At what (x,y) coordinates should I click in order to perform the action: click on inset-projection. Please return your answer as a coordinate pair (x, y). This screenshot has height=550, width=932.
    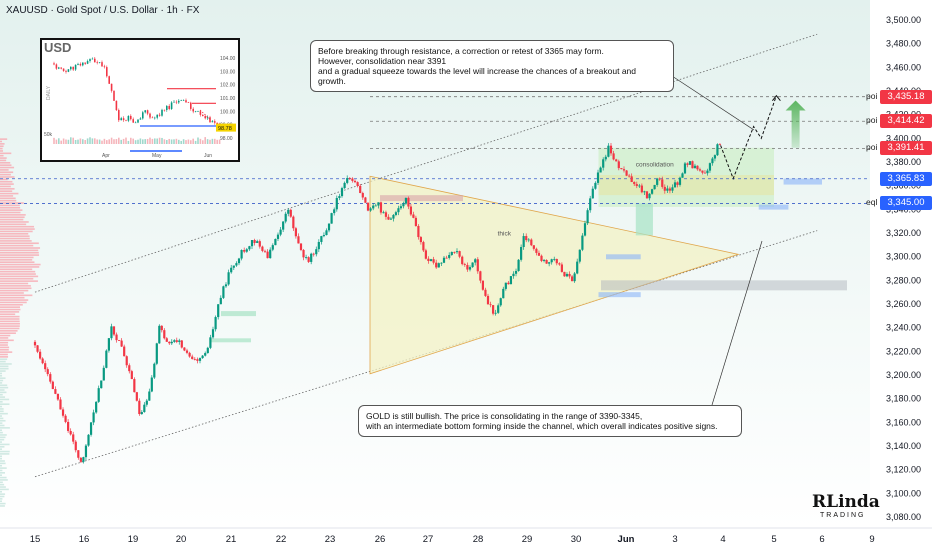
    Looking at the image, I should click on (205, 114).